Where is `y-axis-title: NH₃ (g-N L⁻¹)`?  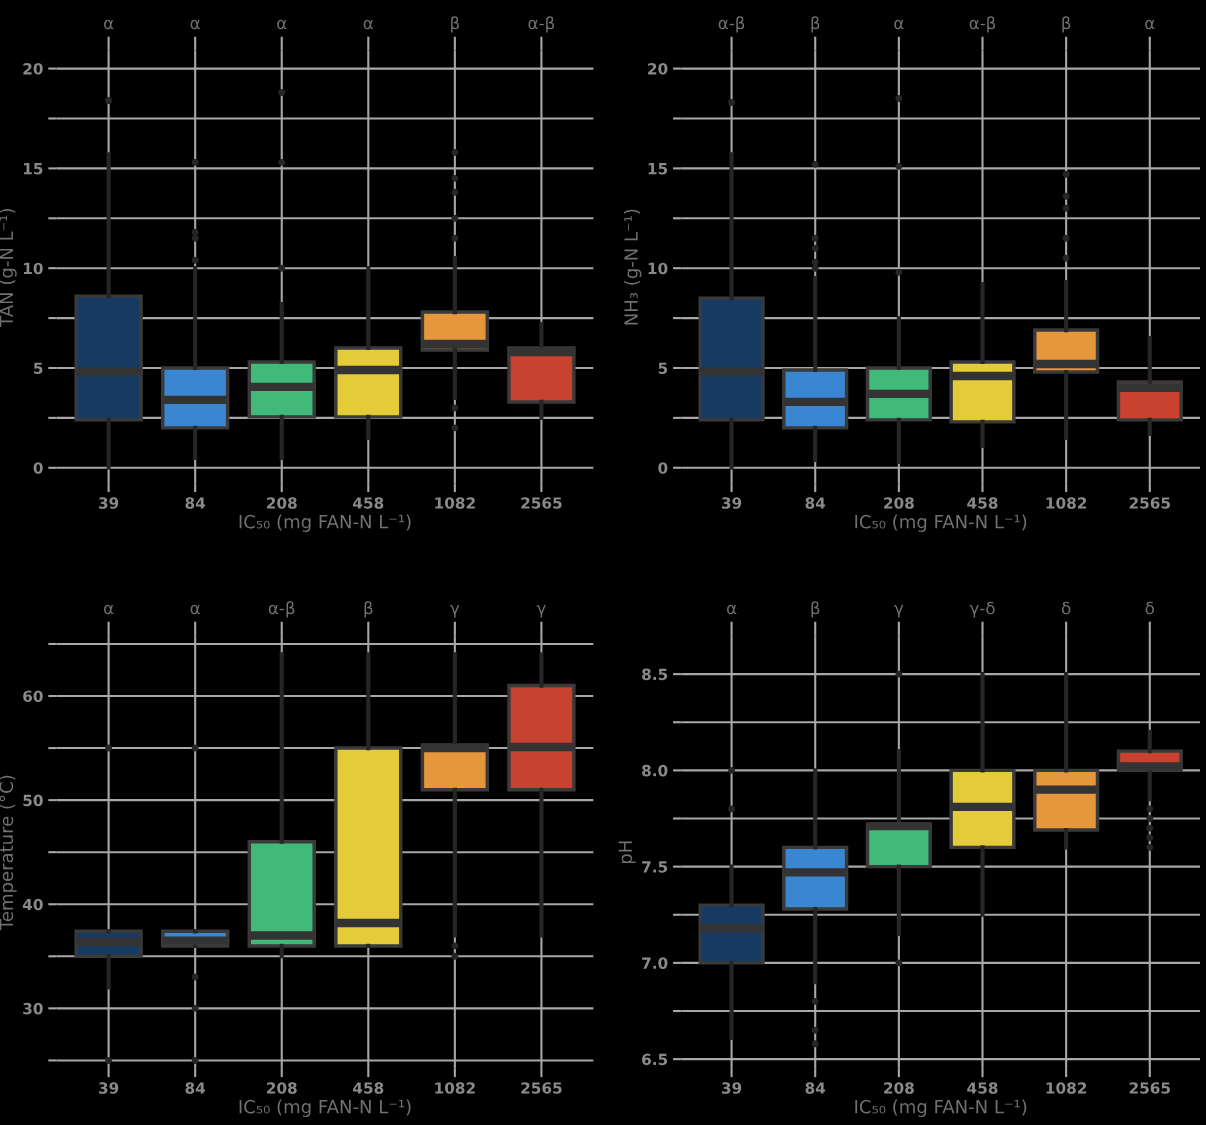 y-axis-title: NH₃ (g-N L⁻¹) is located at coordinates (632, 267).